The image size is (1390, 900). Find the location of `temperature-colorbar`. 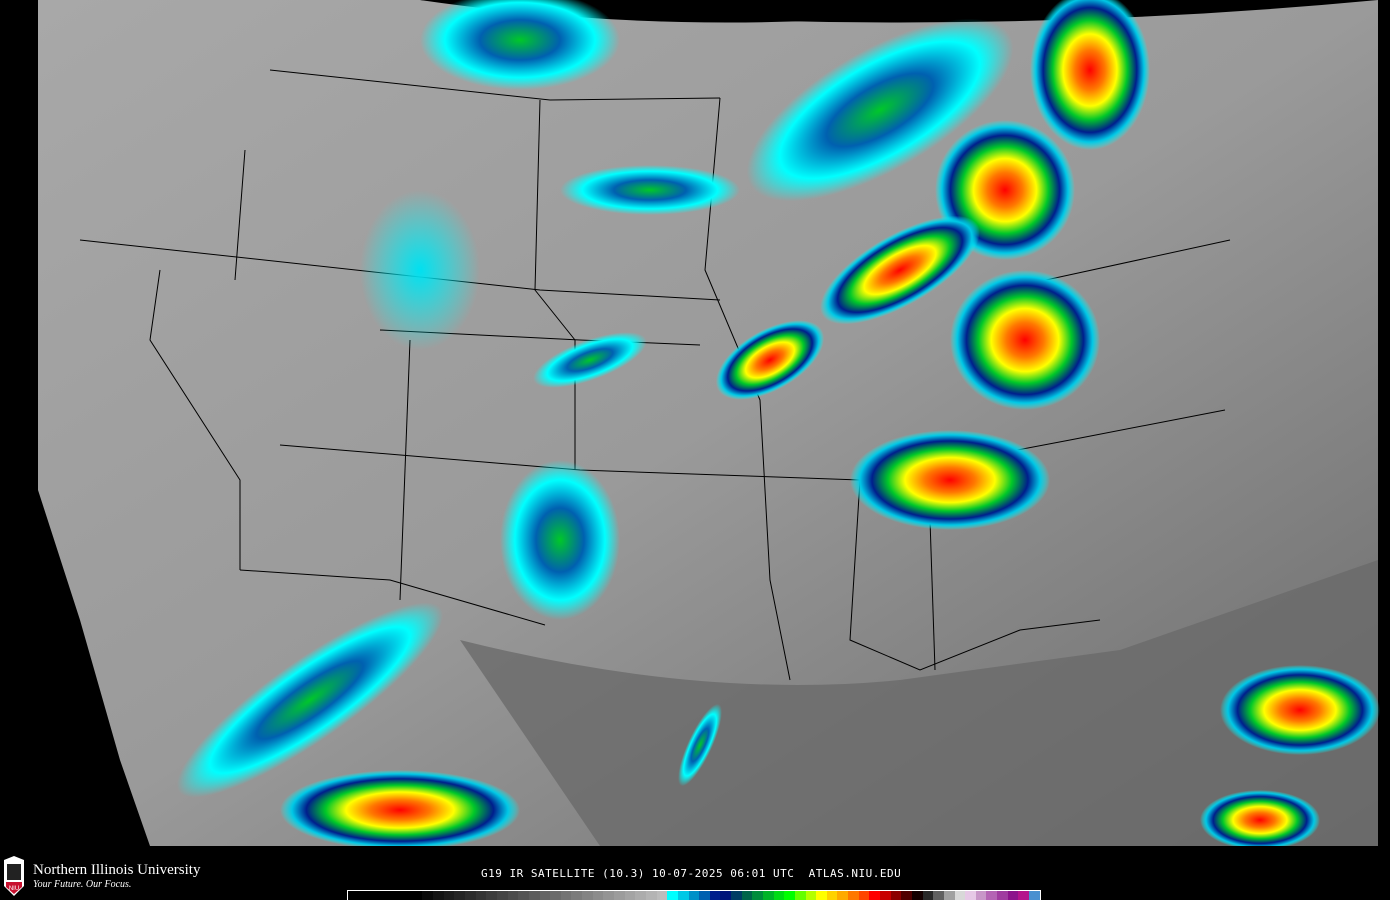

temperature-colorbar is located at coordinates (694, 895).